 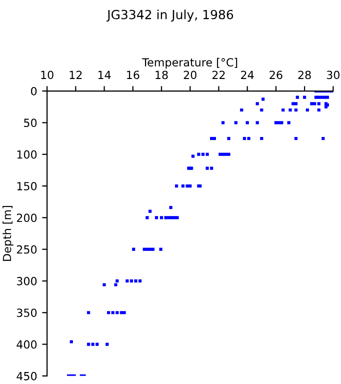 What do you see at coordinates (26, 344) in the screenshot?
I see `y-tick-label: 400` at bounding box center [26, 344].